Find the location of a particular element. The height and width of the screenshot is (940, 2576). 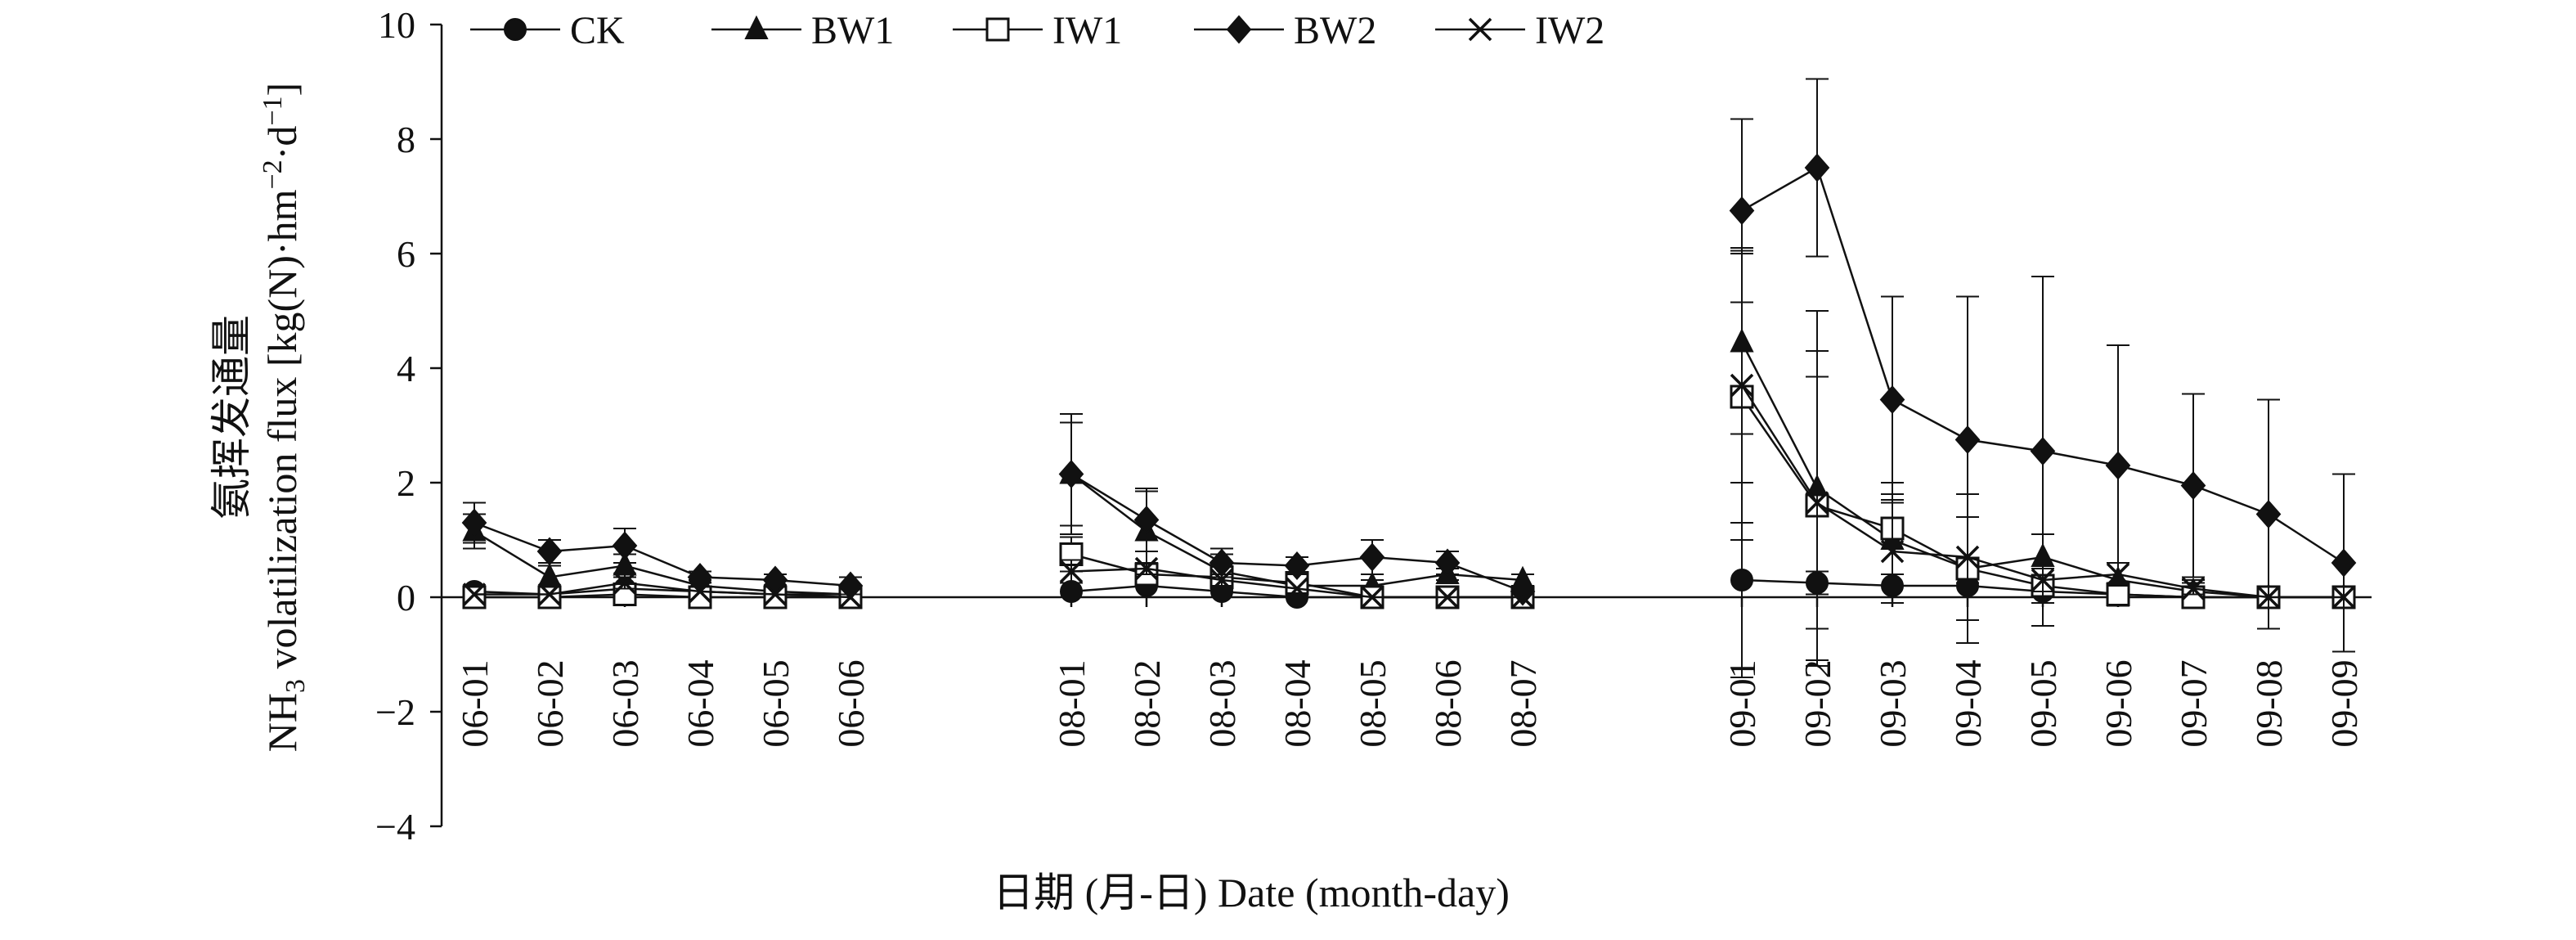

legend-item-bw1: BW1 is located at coordinates (802, 30).